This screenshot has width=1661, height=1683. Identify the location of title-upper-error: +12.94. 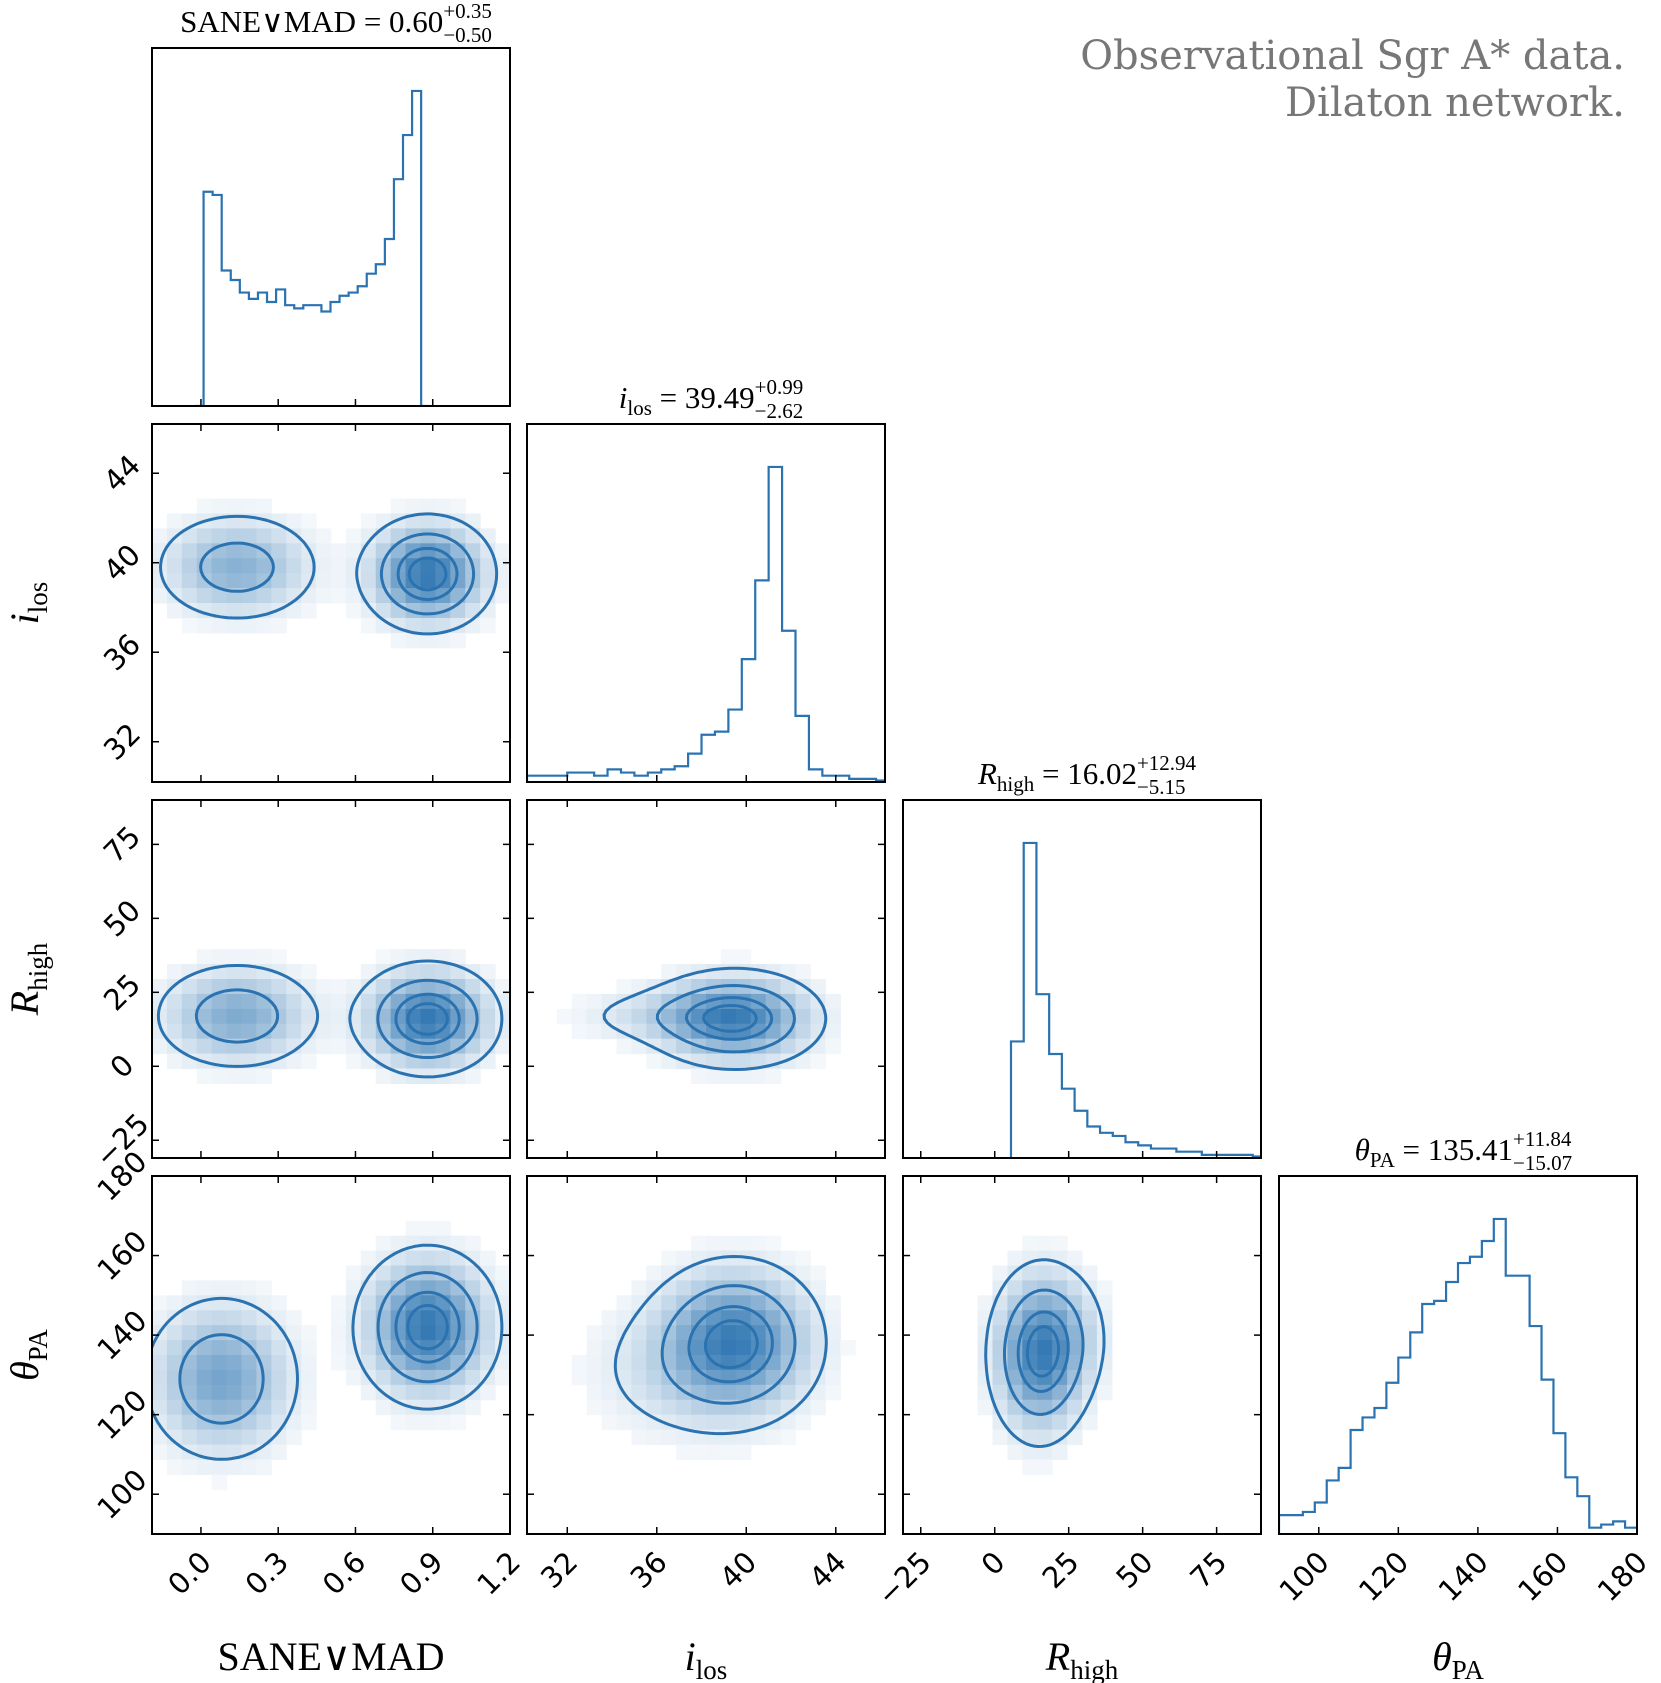
(1167, 763).